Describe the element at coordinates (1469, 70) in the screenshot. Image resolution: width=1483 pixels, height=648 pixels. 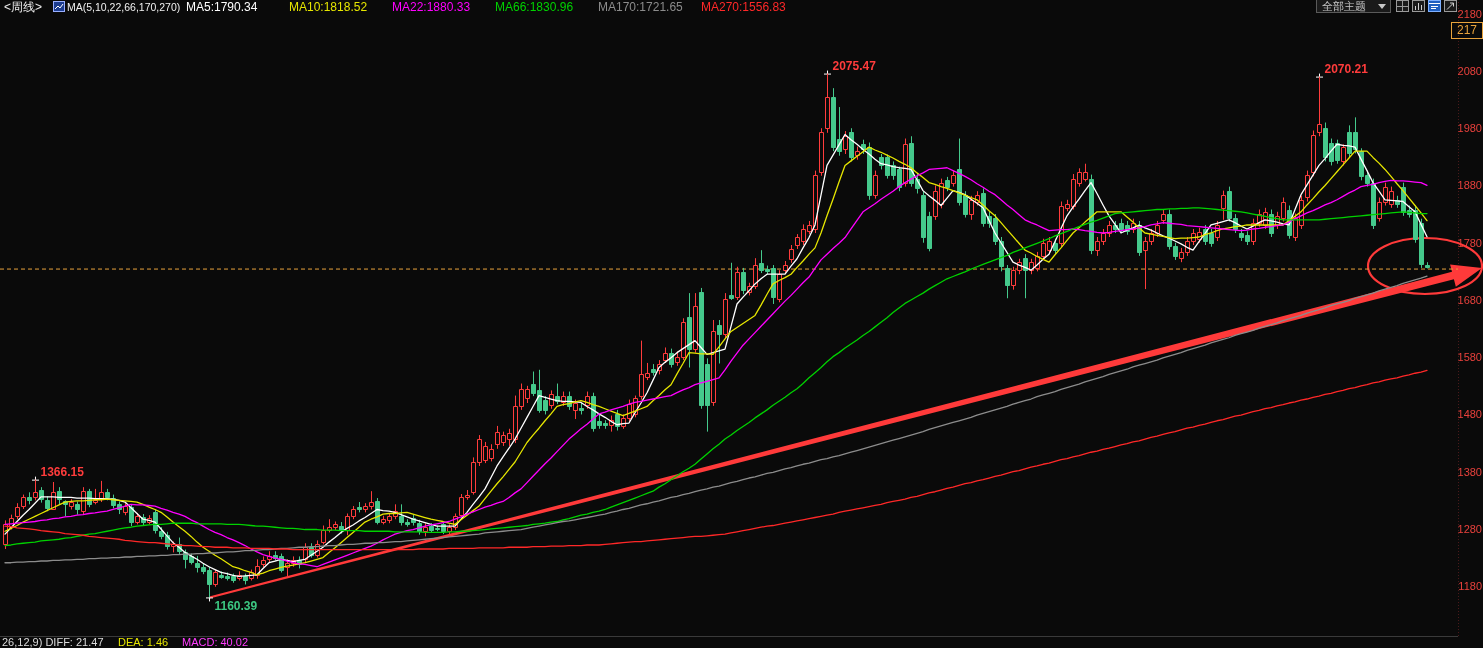
I see `y-tick-label: 2080` at that location.